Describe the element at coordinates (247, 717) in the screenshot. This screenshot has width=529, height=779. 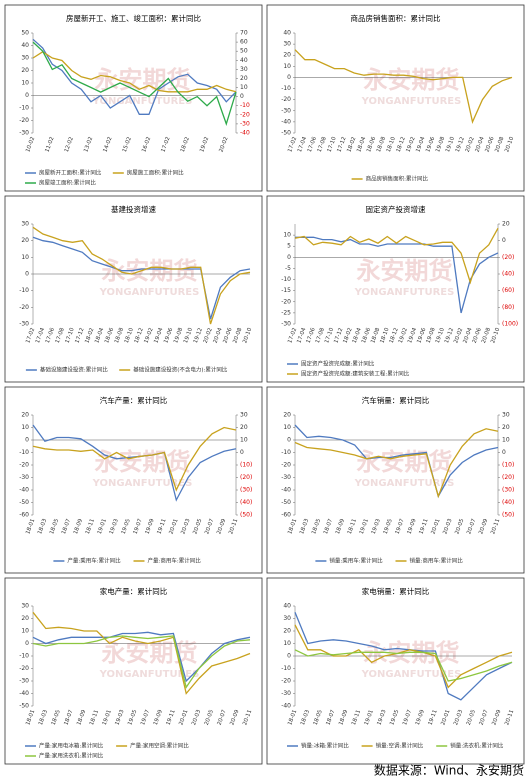
I see `x-tick-label: 20-11` at that location.